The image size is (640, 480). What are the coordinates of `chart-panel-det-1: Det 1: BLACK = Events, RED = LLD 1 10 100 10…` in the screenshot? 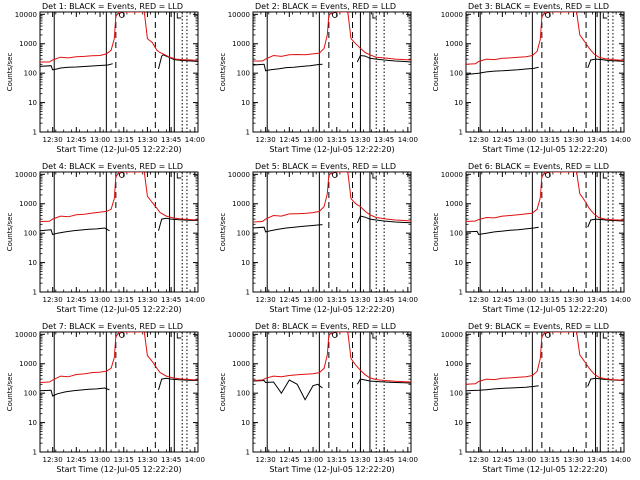 It's located at (105, 78).